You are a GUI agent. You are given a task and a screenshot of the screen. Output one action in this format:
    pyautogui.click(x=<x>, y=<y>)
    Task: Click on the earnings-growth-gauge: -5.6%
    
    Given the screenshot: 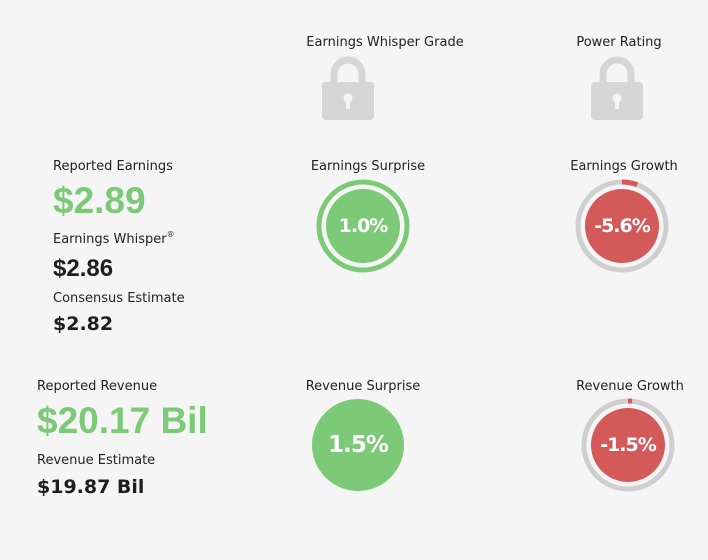 What is the action you would take?
    pyautogui.click(x=622, y=226)
    